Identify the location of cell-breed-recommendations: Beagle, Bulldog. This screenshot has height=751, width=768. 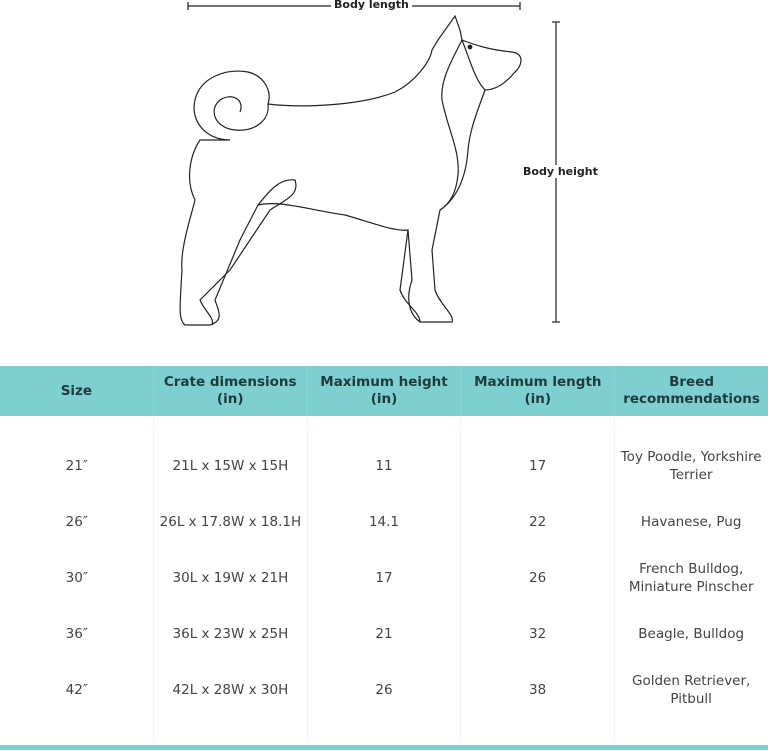
(691, 634).